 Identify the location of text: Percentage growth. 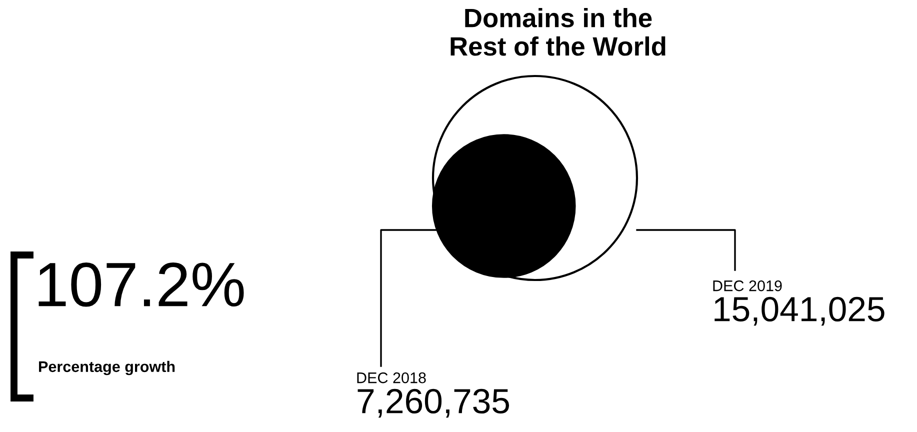
(107, 368).